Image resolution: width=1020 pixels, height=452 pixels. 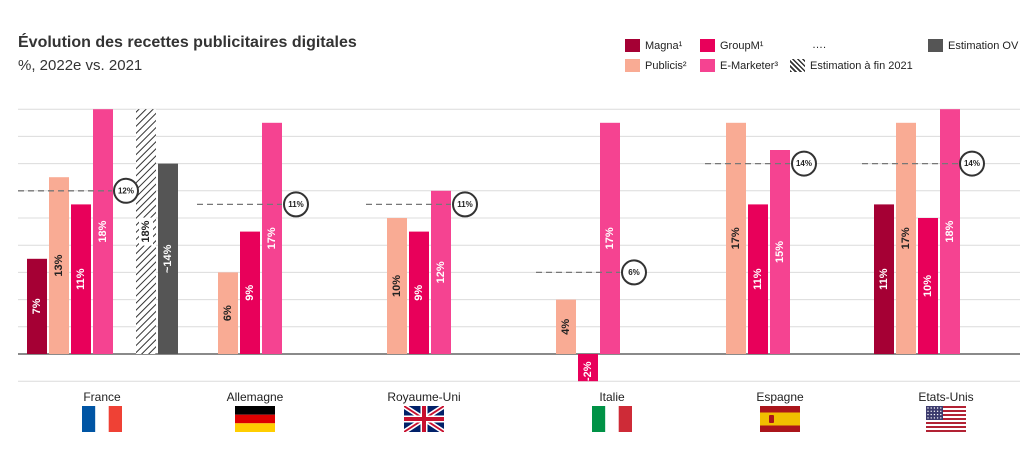 I want to click on bar-groupm-etats-unis, so click(x=928, y=286).